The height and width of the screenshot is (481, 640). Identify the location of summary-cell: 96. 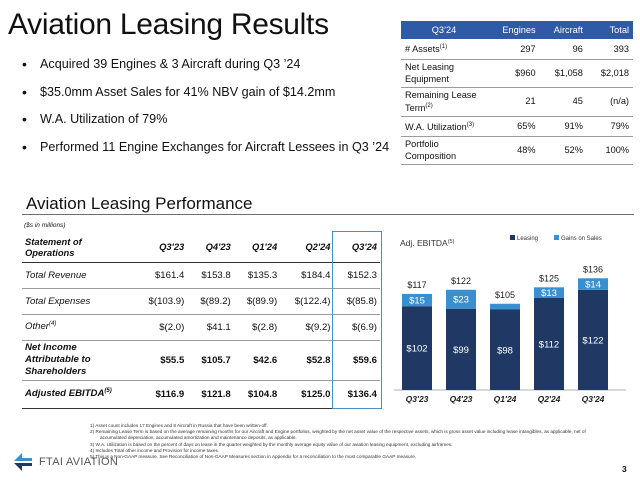
(563, 49).